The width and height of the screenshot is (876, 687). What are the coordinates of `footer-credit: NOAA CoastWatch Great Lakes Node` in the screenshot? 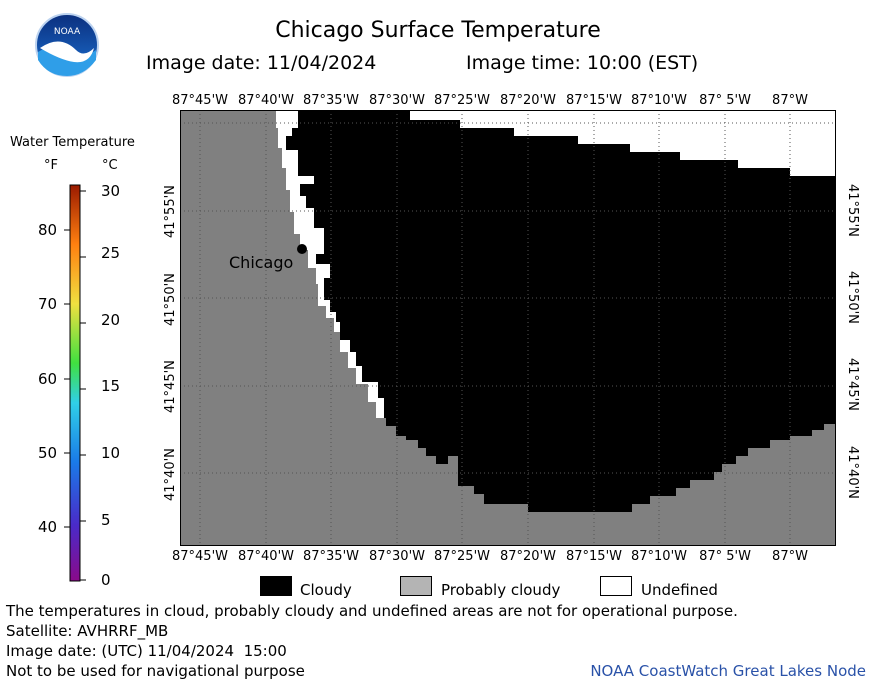 It's located at (728, 671).